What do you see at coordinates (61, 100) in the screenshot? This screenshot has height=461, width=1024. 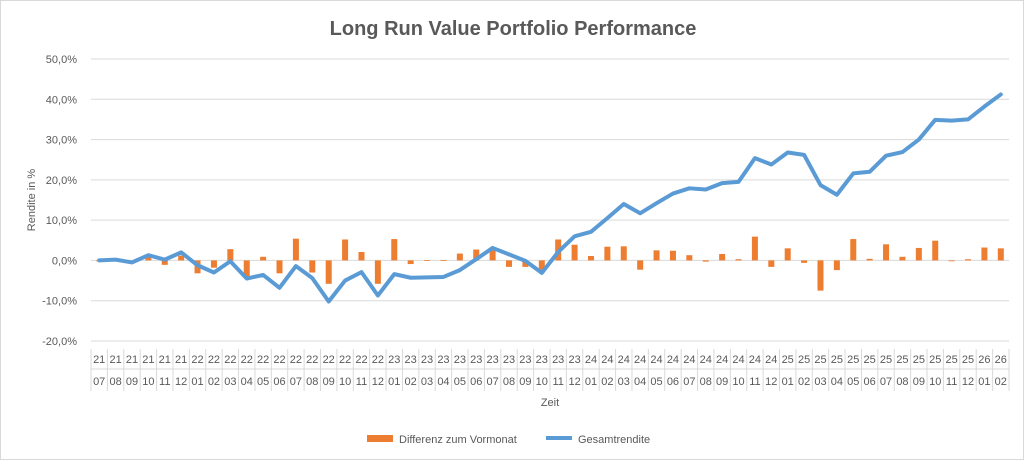 I see `y-tick-label: 40,0%` at bounding box center [61, 100].